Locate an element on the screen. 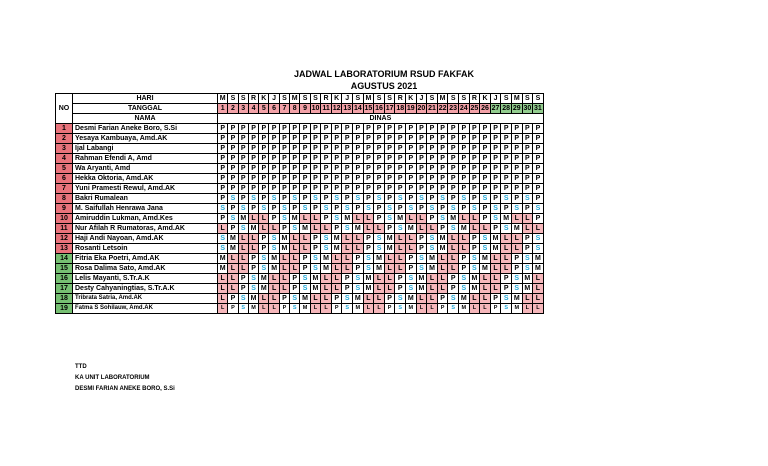 The width and height of the screenshot is (768, 466). staff-name: Desmi Farian Aneke Boro, S.Si is located at coordinates (145, 128).